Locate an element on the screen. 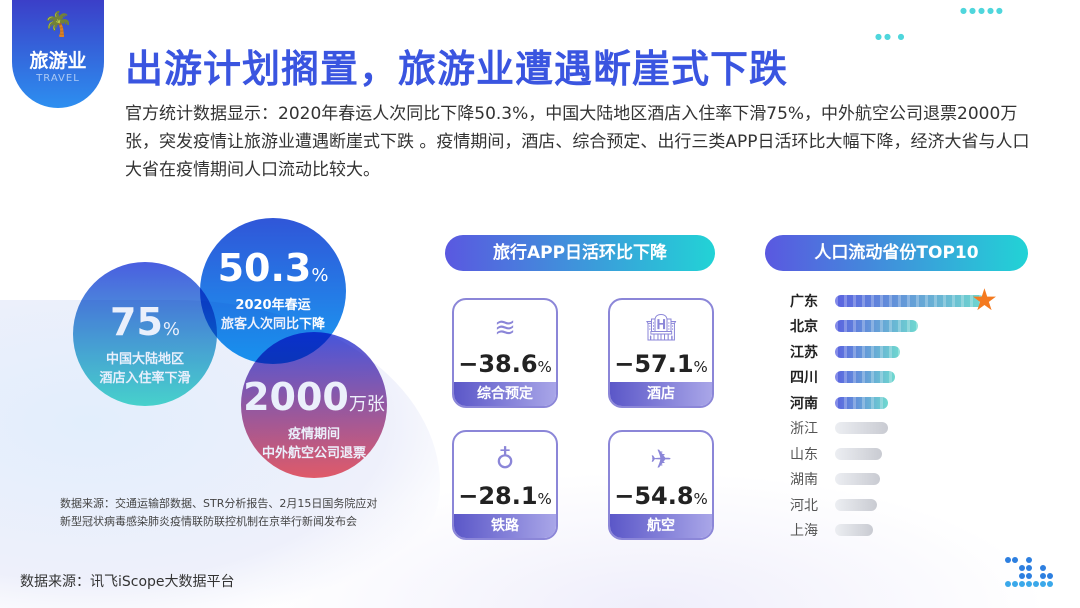  palm-tree-icon: 🌴 is located at coordinates (58, 24).